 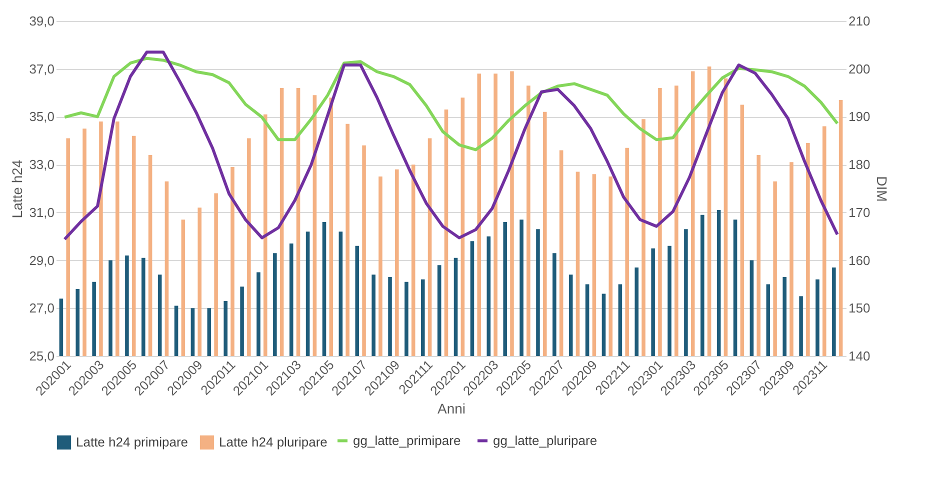 What do you see at coordinates (41, 68) in the screenshot?
I see `y-tick-label: 37,0` at bounding box center [41, 68].